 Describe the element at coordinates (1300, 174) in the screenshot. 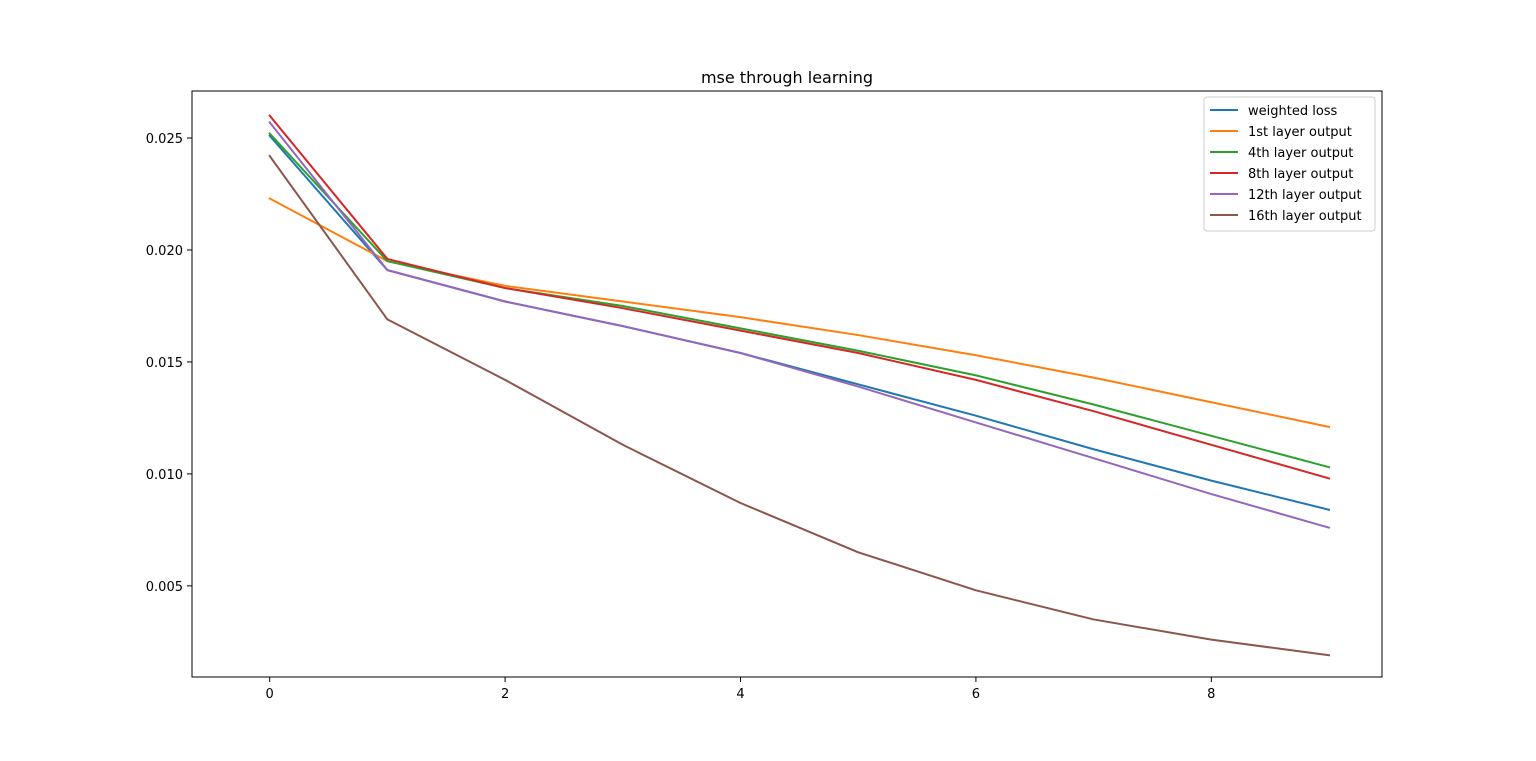

I see `legend-label: 8th layer output` at that location.